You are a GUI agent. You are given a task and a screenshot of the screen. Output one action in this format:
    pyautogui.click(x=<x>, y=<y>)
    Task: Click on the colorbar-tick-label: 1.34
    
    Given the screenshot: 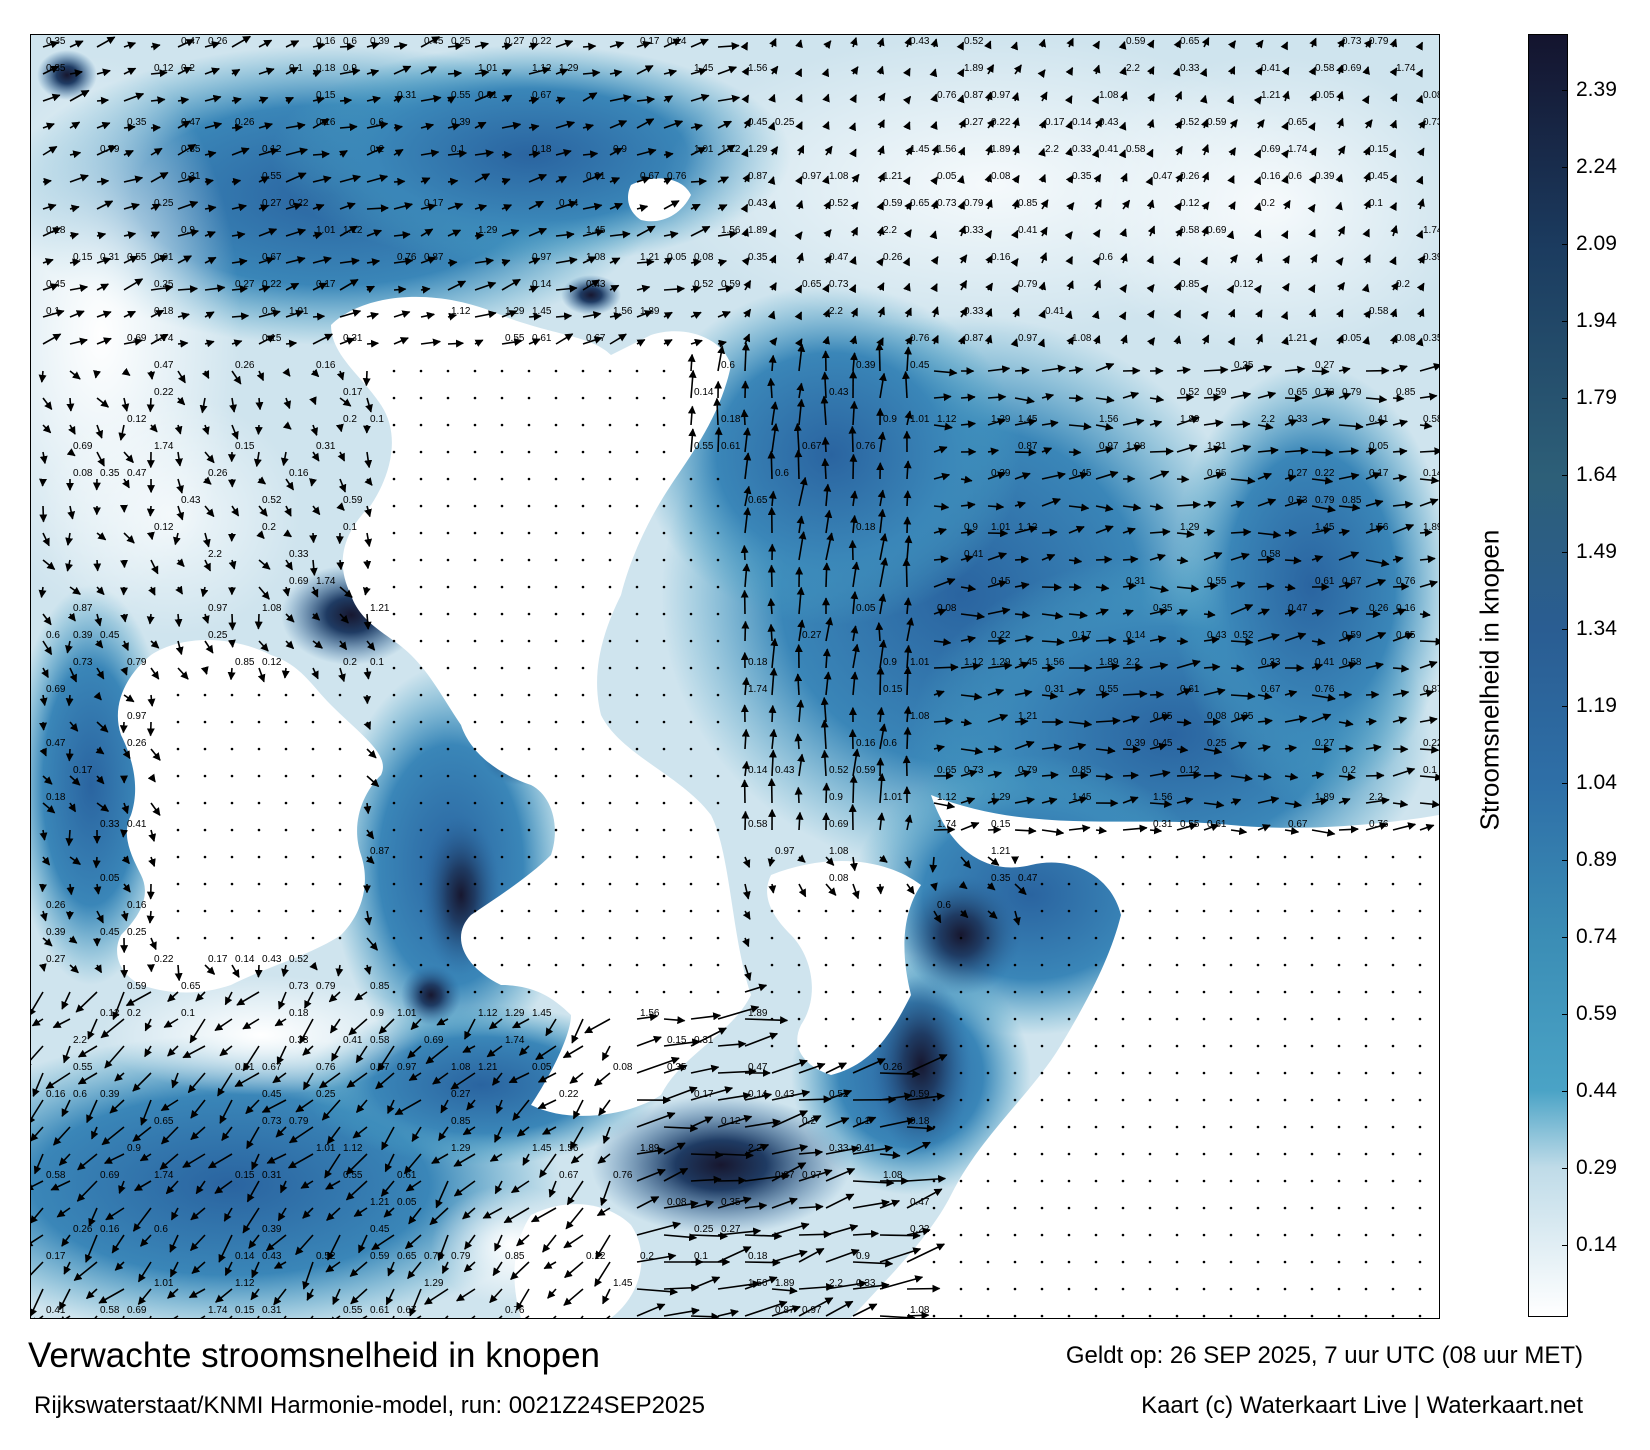 What is the action you would take?
    pyautogui.click(x=1596, y=629)
    